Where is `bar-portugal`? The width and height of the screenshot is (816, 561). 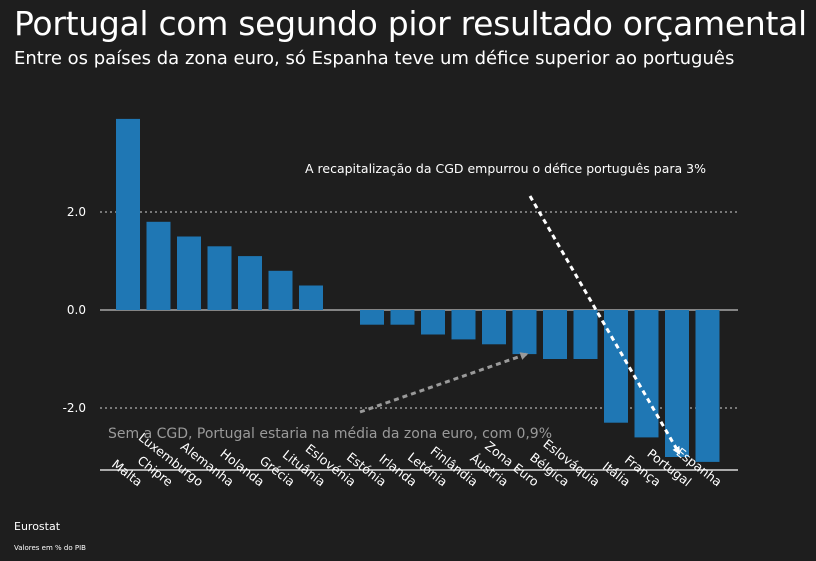
bar-portugal is located at coordinates (677, 383).